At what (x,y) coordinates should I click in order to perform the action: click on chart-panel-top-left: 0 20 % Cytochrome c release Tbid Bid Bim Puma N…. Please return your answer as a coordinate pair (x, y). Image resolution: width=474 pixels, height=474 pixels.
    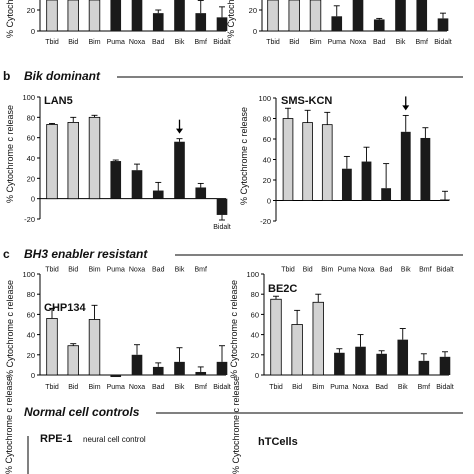
    Looking at the image, I should click on (118, 23).